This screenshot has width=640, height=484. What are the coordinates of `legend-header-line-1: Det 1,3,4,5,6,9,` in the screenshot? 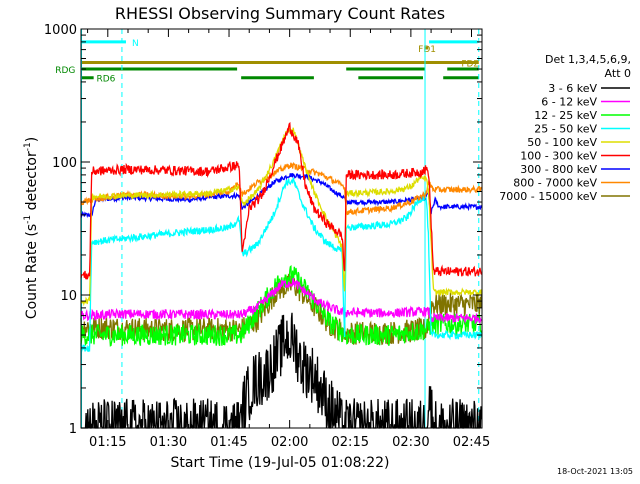 It's located at (588, 59).